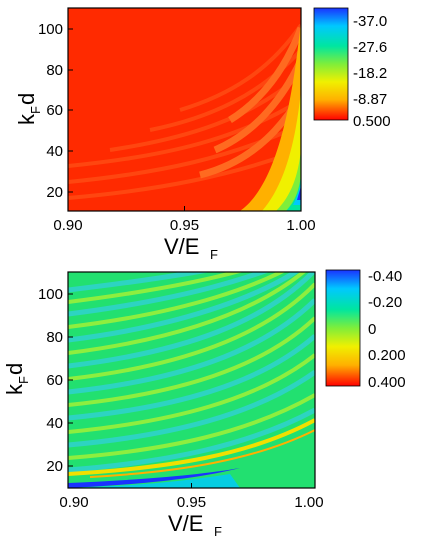 The height and width of the screenshot is (542, 436). I want to click on bottom-y-ticks: 20 40 60 80 100, so click(55, 380).